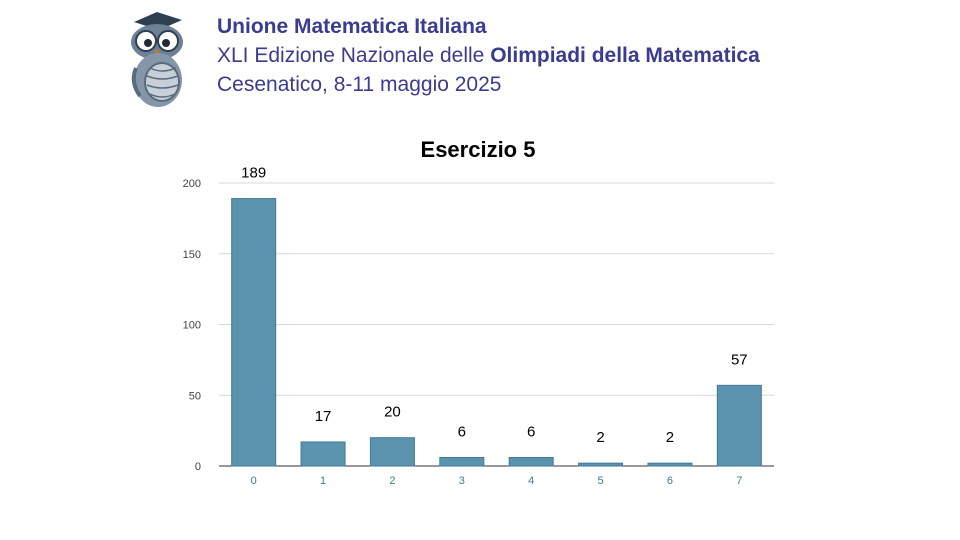 The width and height of the screenshot is (960, 540). What do you see at coordinates (192, 255) in the screenshot?
I see `y-tick-label: 150` at bounding box center [192, 255].